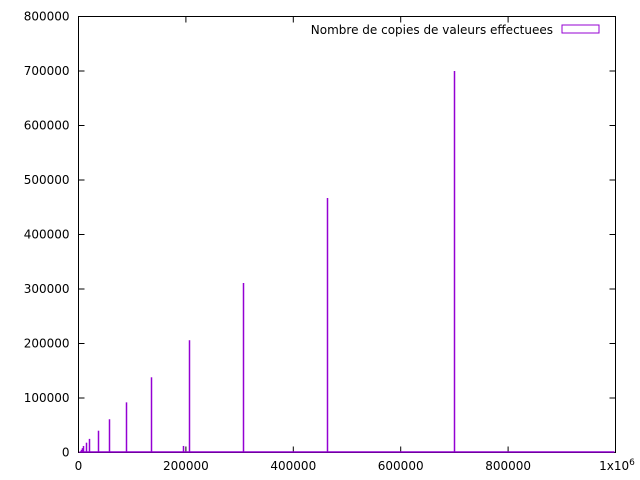 The height and width of the screenshot is (480, 640). Describe the element at coordinates (47, 180) in the screenshot. I see `y-tick-label: 500000` at that location.